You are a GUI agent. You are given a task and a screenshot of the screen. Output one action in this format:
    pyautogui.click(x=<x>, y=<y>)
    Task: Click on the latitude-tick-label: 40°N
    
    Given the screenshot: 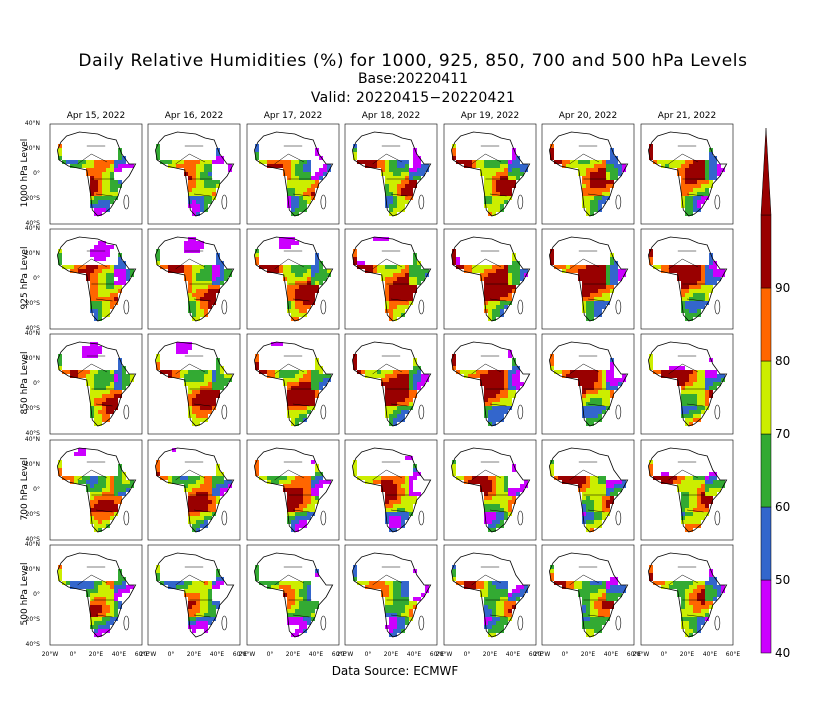 What is the action you would take?
    pyautogui.click(x=32, y=123)
    